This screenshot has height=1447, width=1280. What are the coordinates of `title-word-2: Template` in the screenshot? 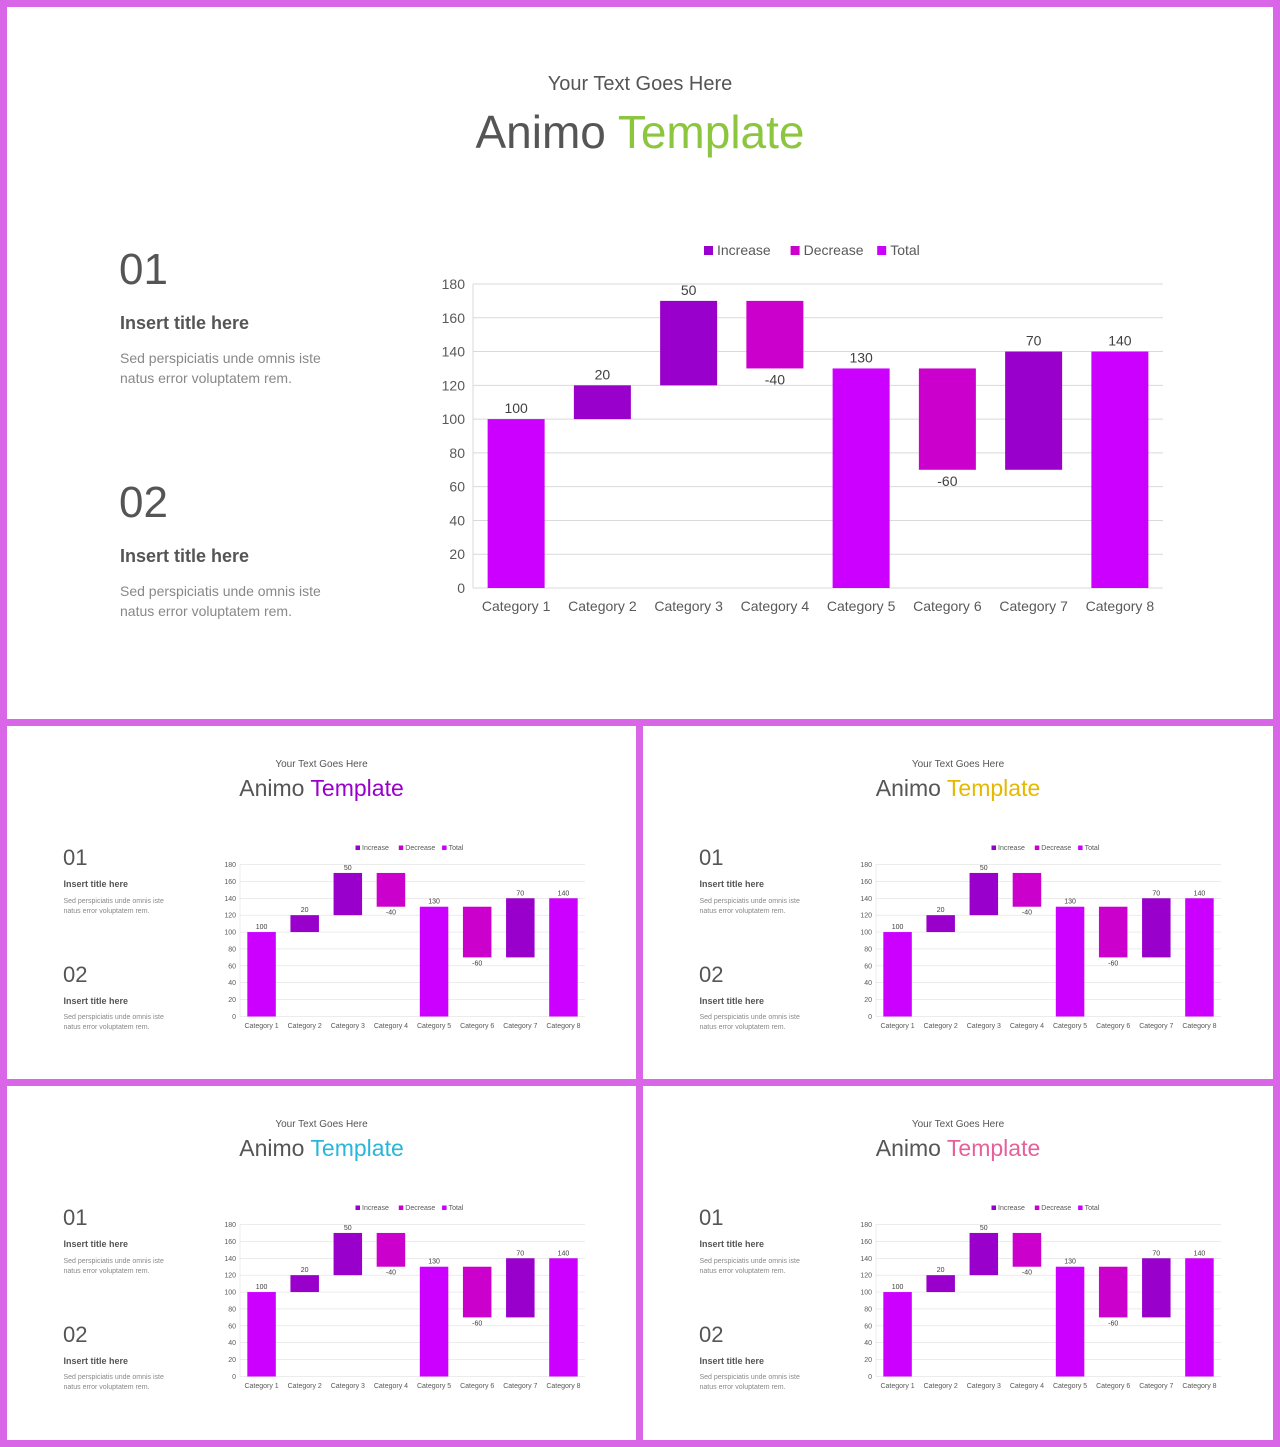 It's located at (993, 1148).